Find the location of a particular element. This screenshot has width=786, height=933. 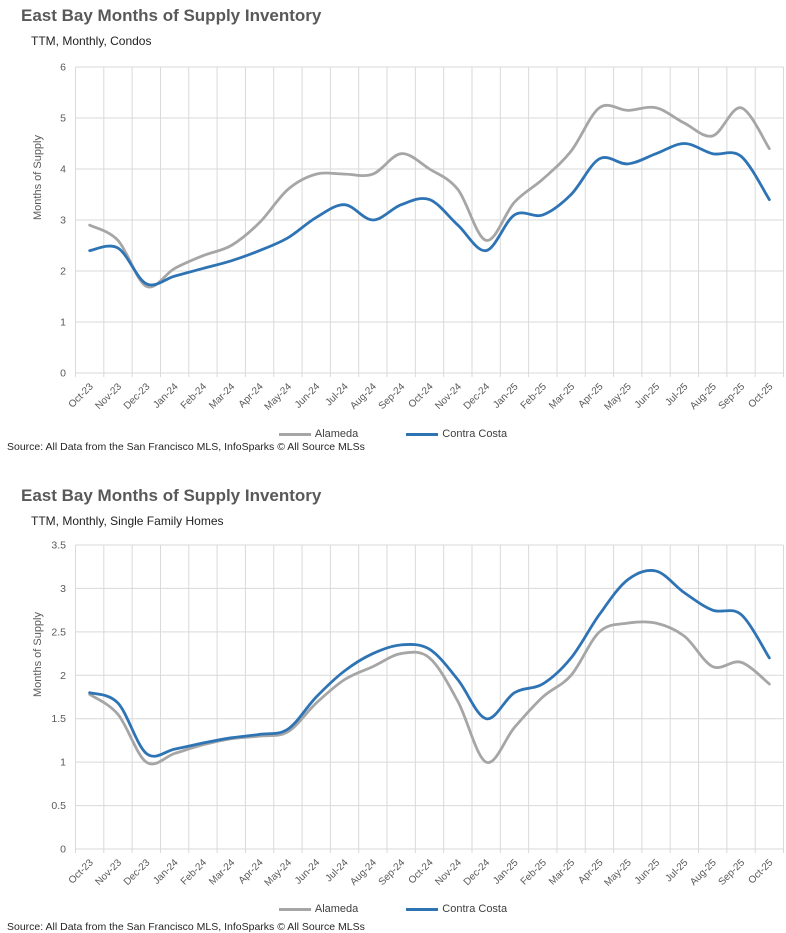

y-tick-label: 4 is located at coordinates (63, 170).